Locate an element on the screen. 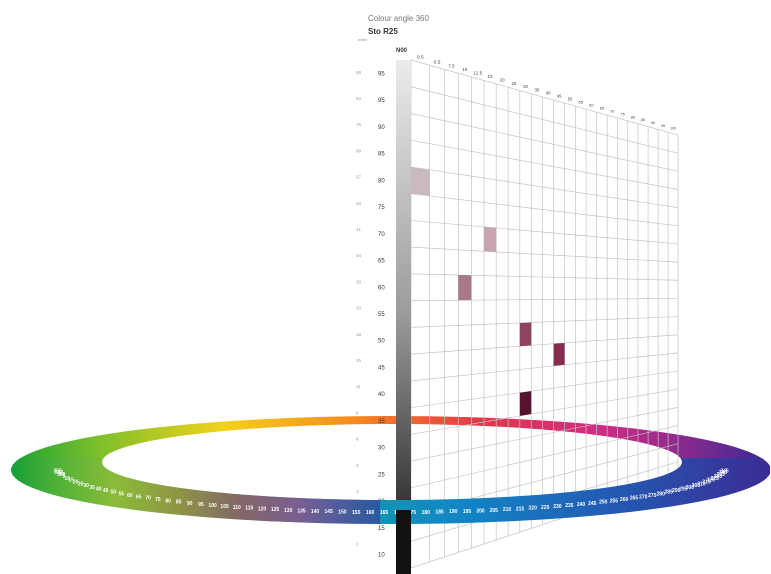 This screenshot has width=771, height=574. lightness-label: 85 is located at coordinates (381, 155).